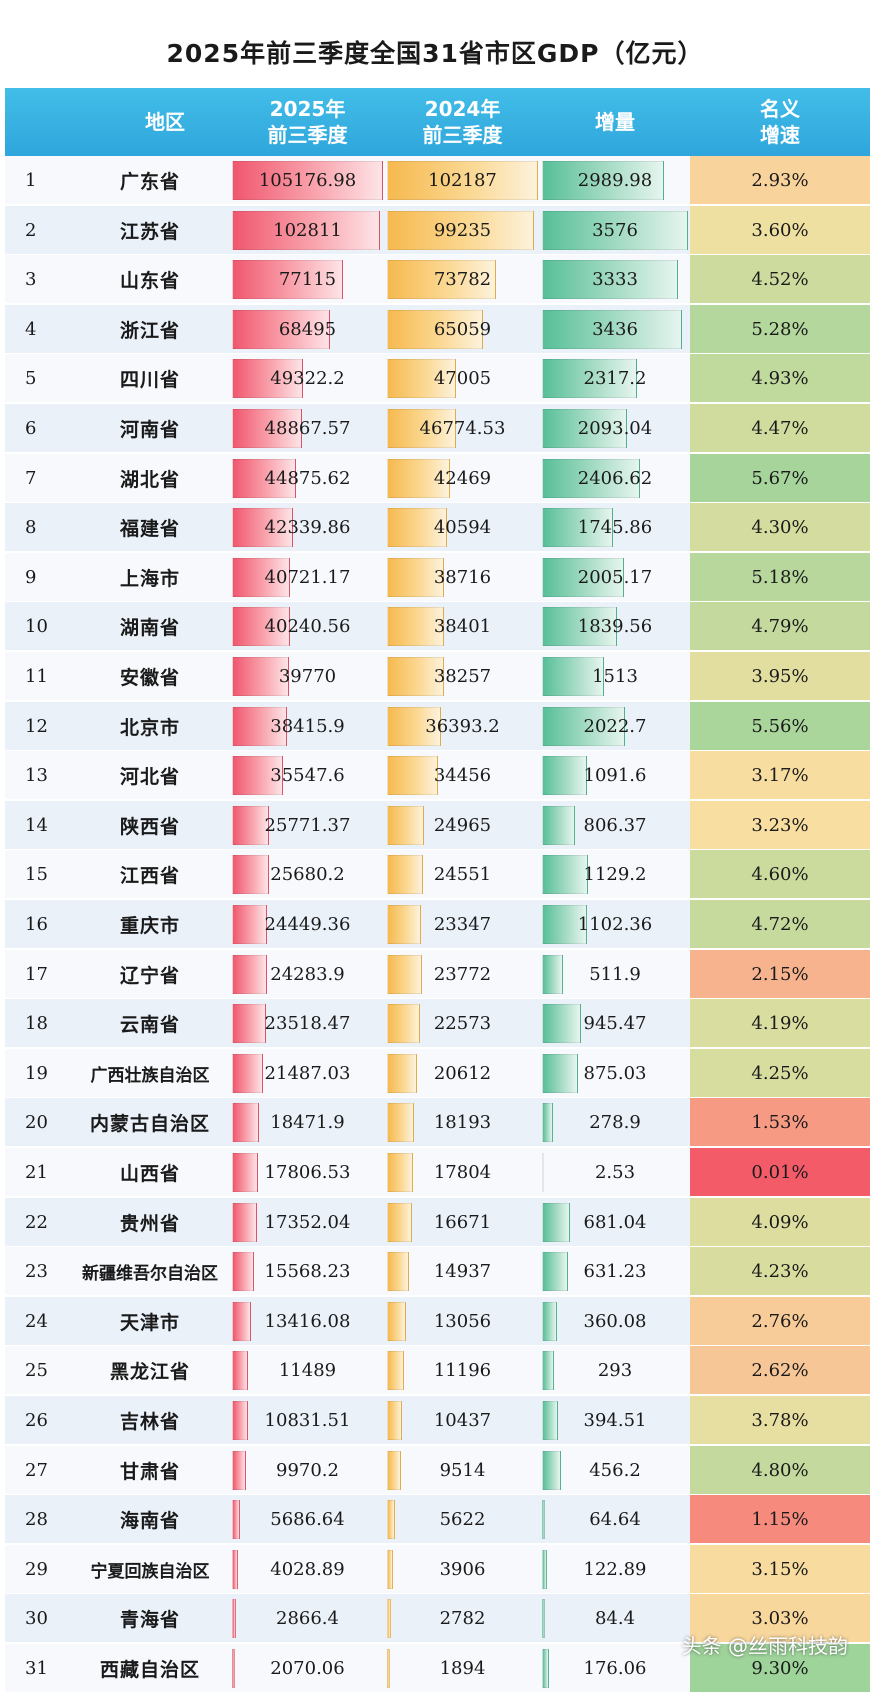  I want to click on table-row: 8 福建省 42339.86 40594 1745.86 4.30%, so click(437, 527).